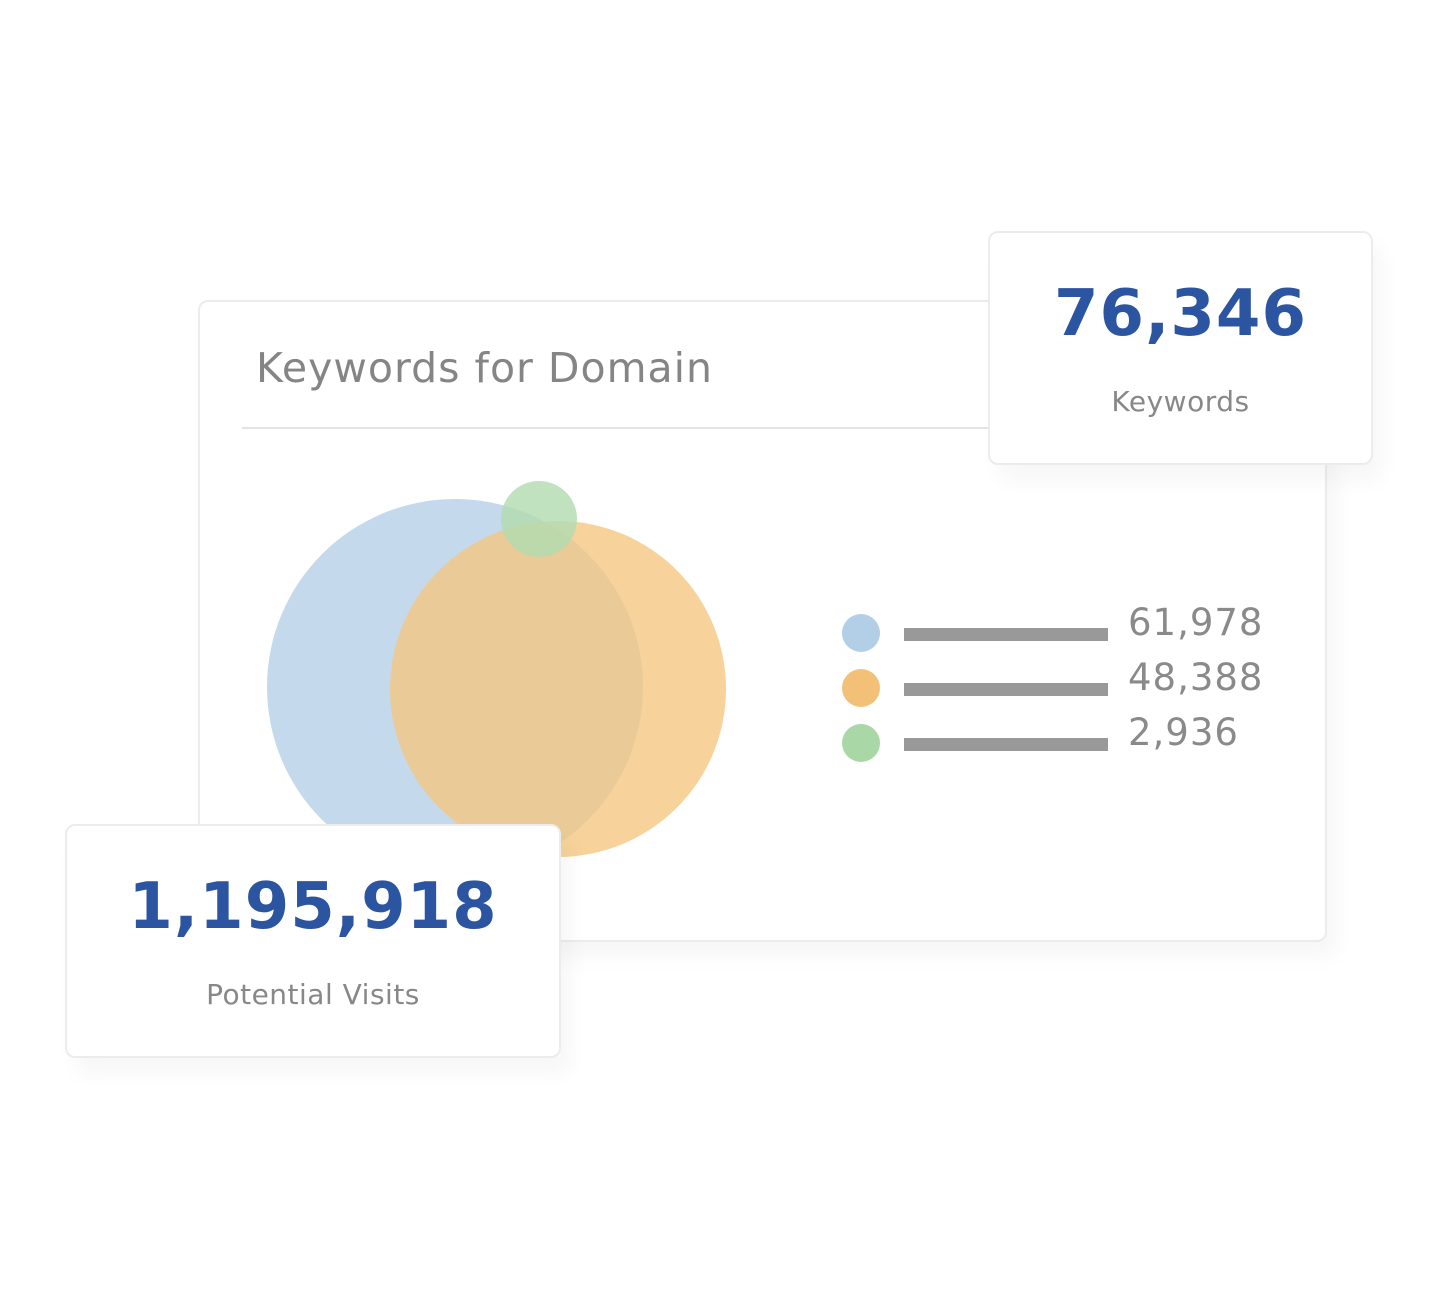  Describe the element at coordinates (485, 368) in the screenshot. I see `card-title: Keywords for Domain` at that location.